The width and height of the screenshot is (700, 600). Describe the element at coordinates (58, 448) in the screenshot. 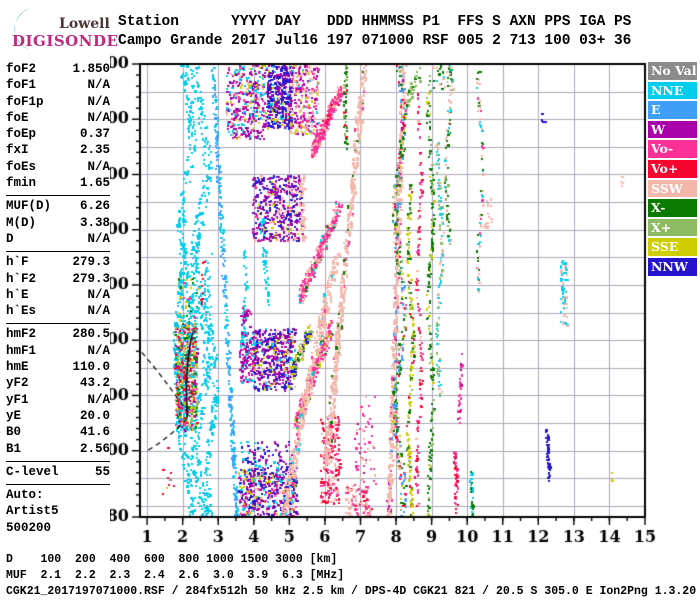

I see `param-row: B1 2.56` at that location.